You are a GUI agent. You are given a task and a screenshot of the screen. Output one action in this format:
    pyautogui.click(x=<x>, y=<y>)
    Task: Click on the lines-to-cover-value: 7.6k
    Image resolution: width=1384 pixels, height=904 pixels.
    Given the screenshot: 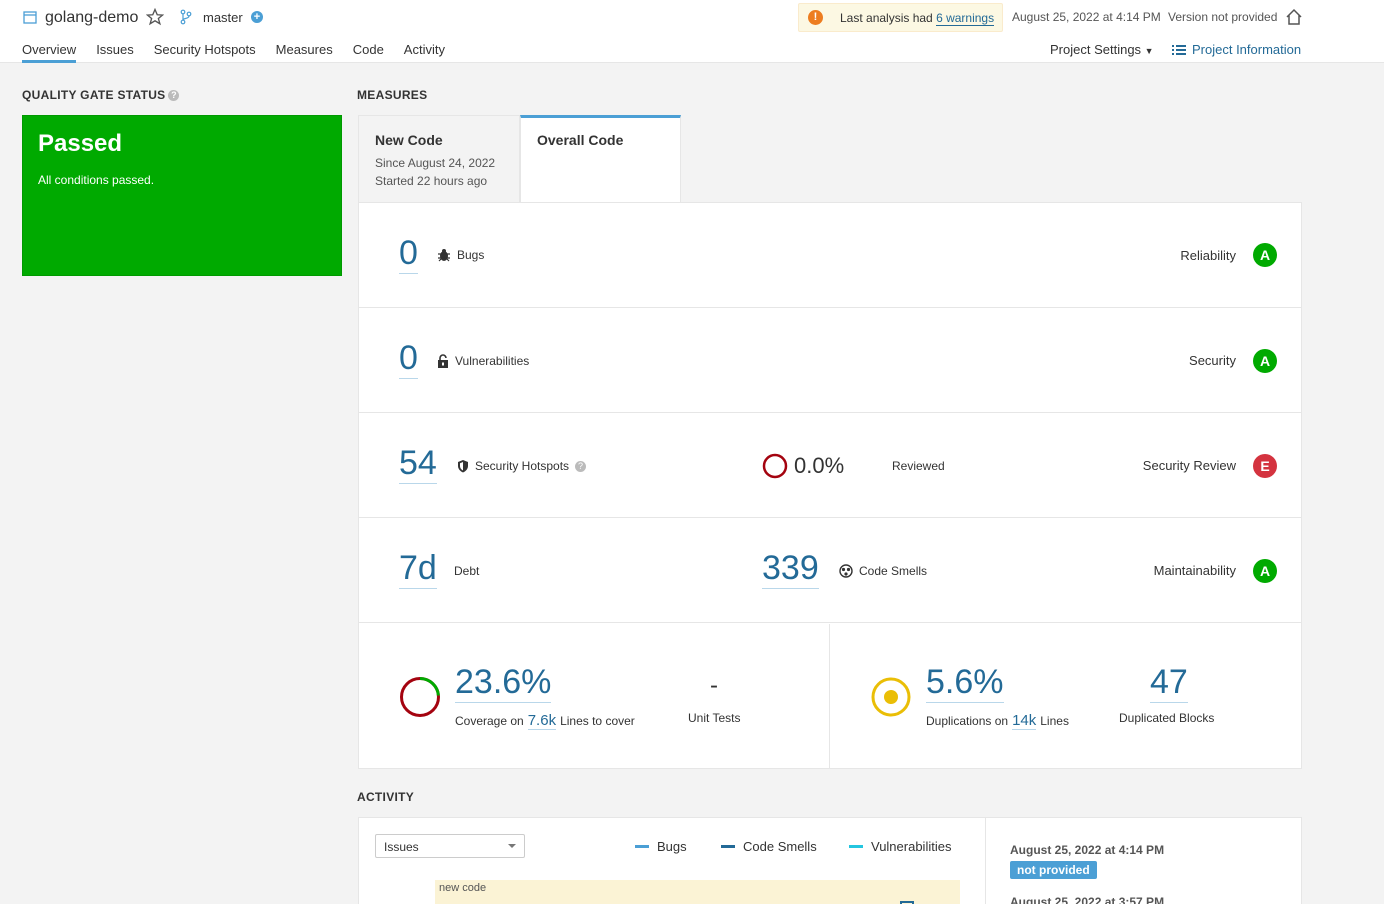 What is the action you would take?
    pyautogui.click(x=542, y=721)
    